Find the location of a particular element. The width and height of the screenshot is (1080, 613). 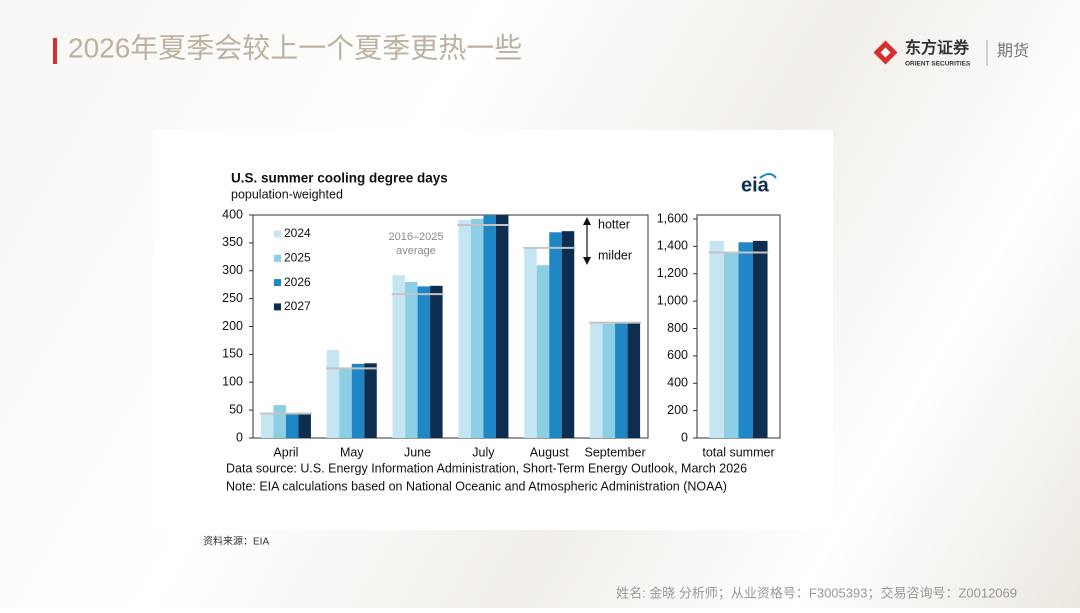

chart-title: U.S. summer cooling degree days is located at coordinates (339, 178).